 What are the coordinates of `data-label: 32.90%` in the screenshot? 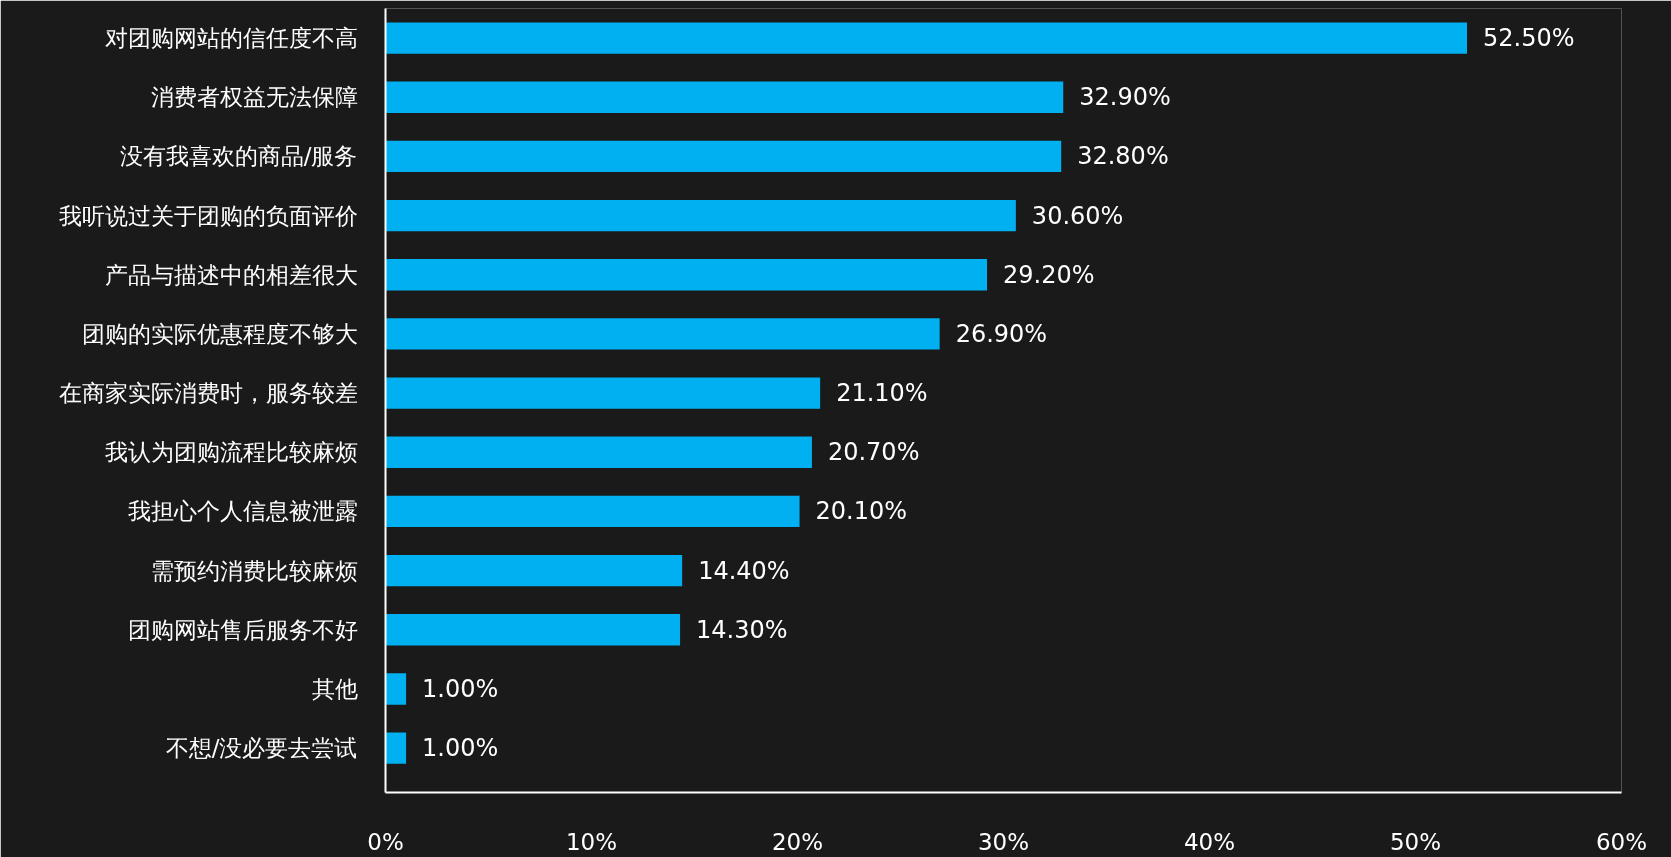 It's located at (1125, 97).